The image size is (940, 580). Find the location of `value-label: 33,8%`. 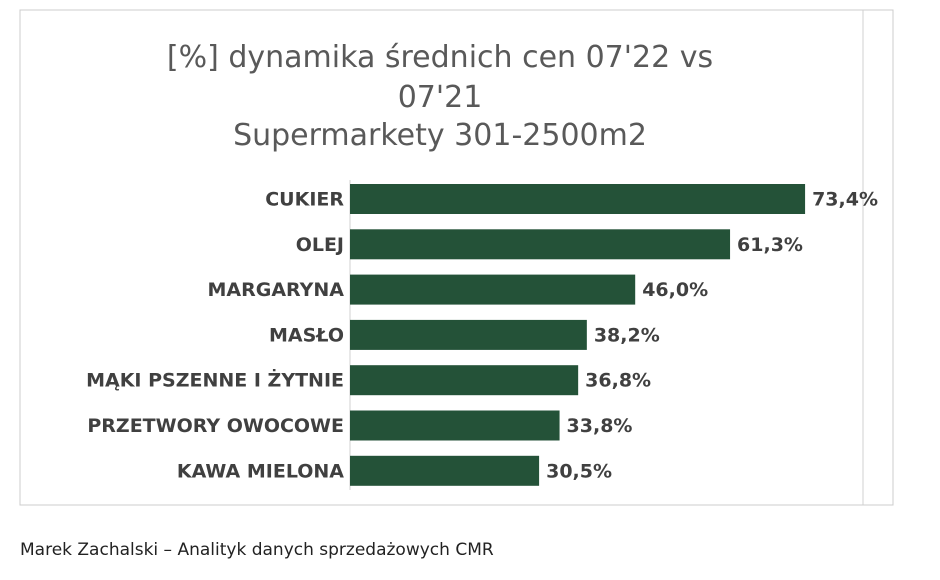

value-label: 33,8% is located at coordinates (600, 426).